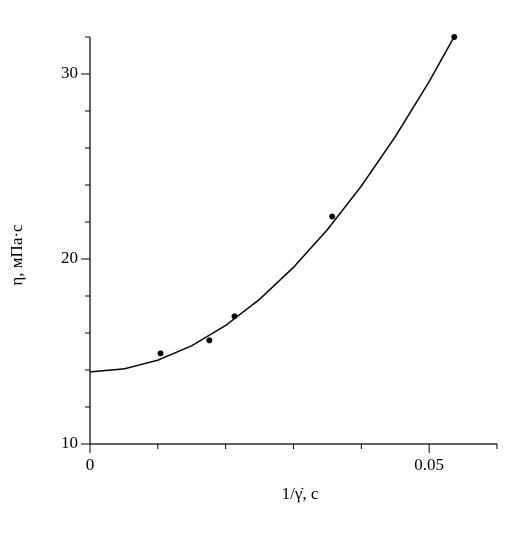 The height and width of the screenshot is (539, 517). I want to click on x-tick-label: 0.05, so click(429, 464).